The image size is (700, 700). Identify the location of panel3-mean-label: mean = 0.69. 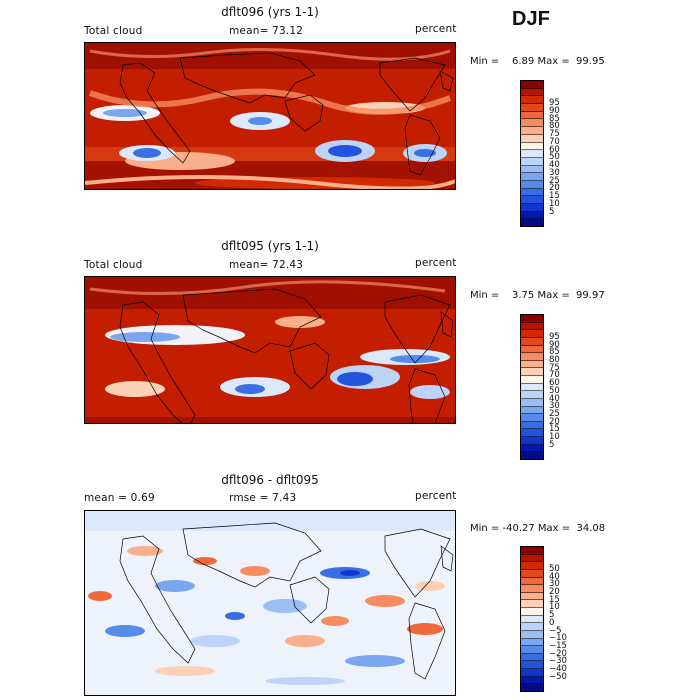
(119, 498).